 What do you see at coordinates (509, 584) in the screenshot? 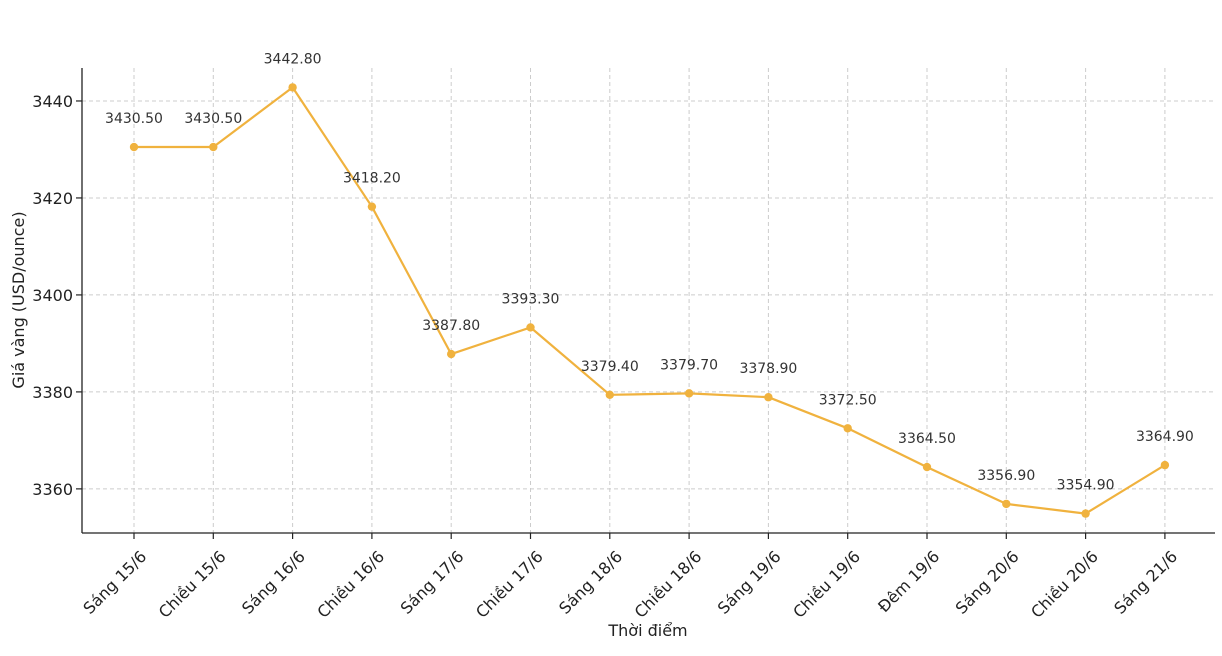
I see `x-tick-label: Chiều 17/6` at bounding box center [509, 584].